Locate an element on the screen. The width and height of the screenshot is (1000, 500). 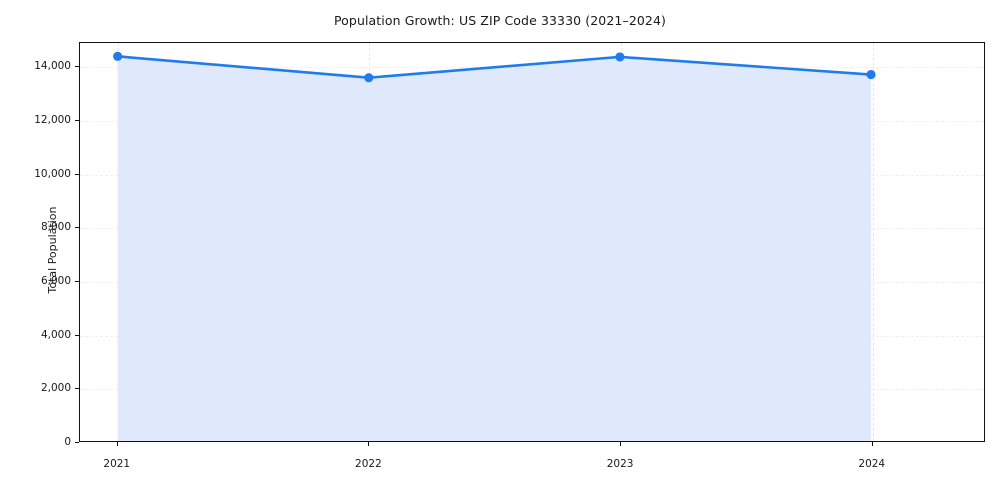
x-tick-label: 2024 is located at coordinates (872, 464).